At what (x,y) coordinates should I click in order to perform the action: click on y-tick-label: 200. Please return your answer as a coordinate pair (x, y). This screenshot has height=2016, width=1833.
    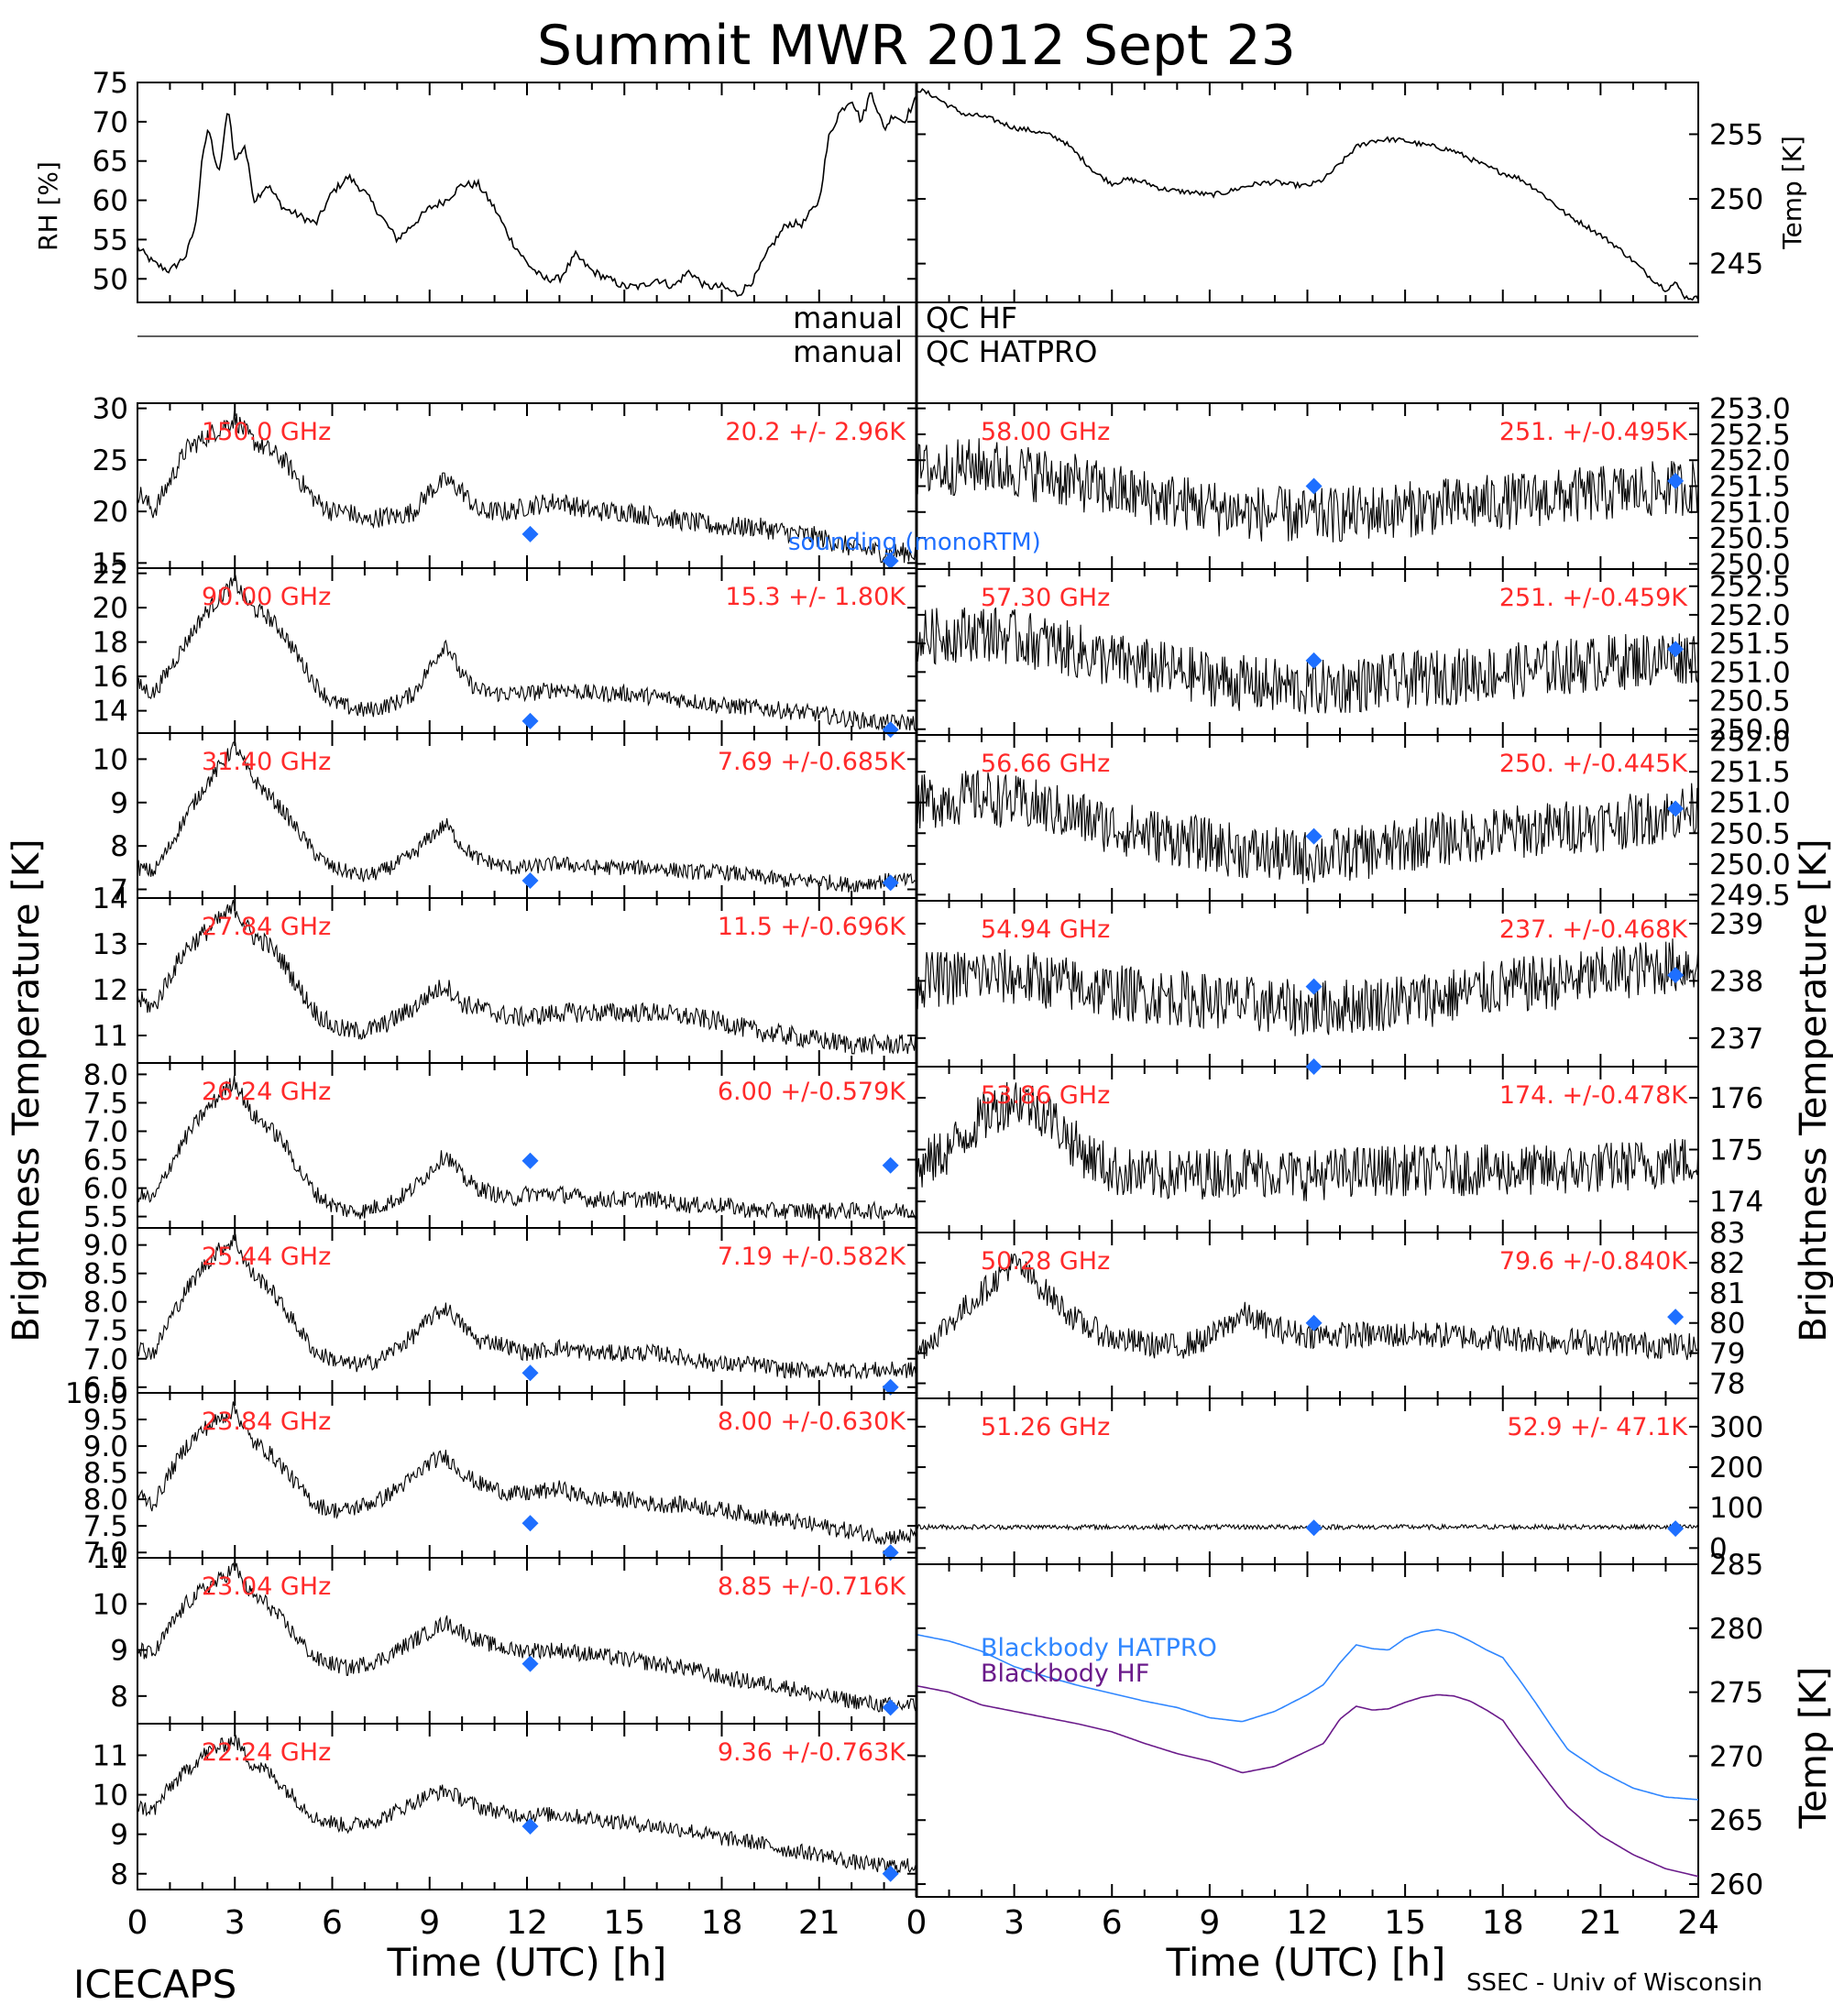
    Looking at the image, I should click on (1736, 1468).